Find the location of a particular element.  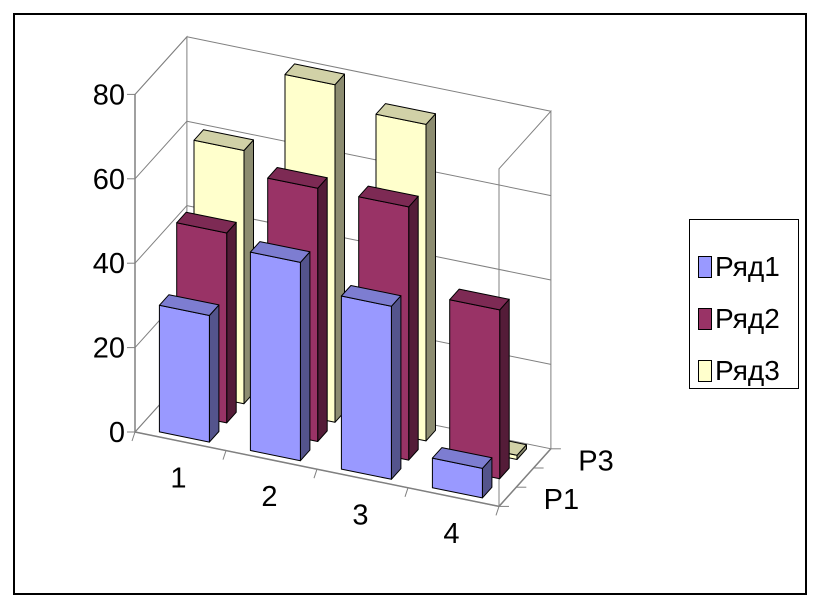

legend-item-series-3: Ряд3 is located at coordinates (739, 370).